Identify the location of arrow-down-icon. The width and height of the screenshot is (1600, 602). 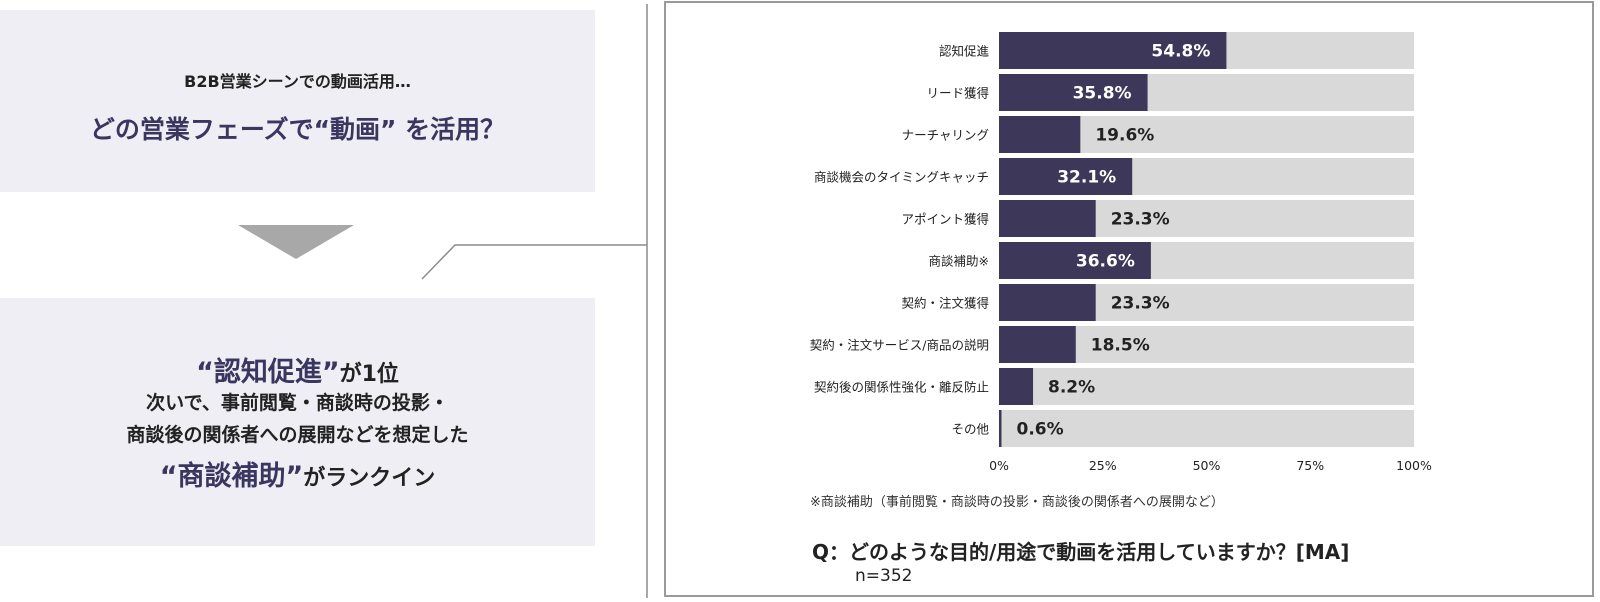
(296, 242).